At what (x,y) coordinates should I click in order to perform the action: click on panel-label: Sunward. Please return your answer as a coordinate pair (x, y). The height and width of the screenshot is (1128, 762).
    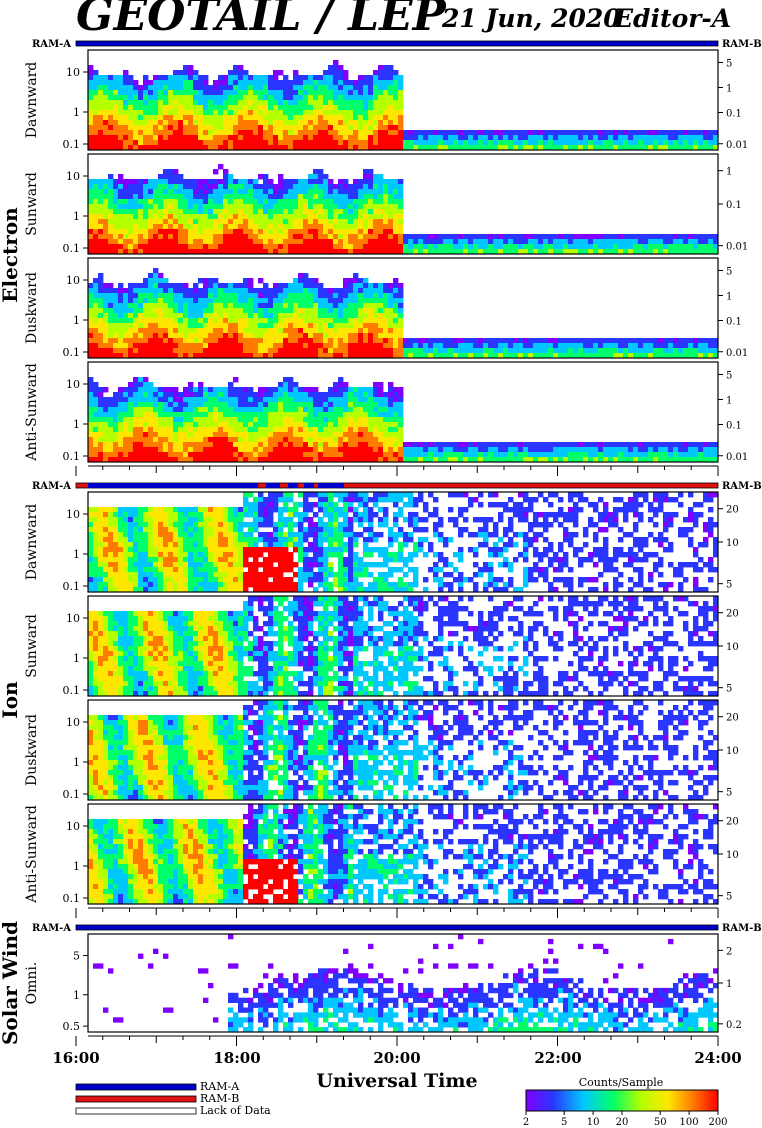
    Looking at the image, I should click on (32, 204).